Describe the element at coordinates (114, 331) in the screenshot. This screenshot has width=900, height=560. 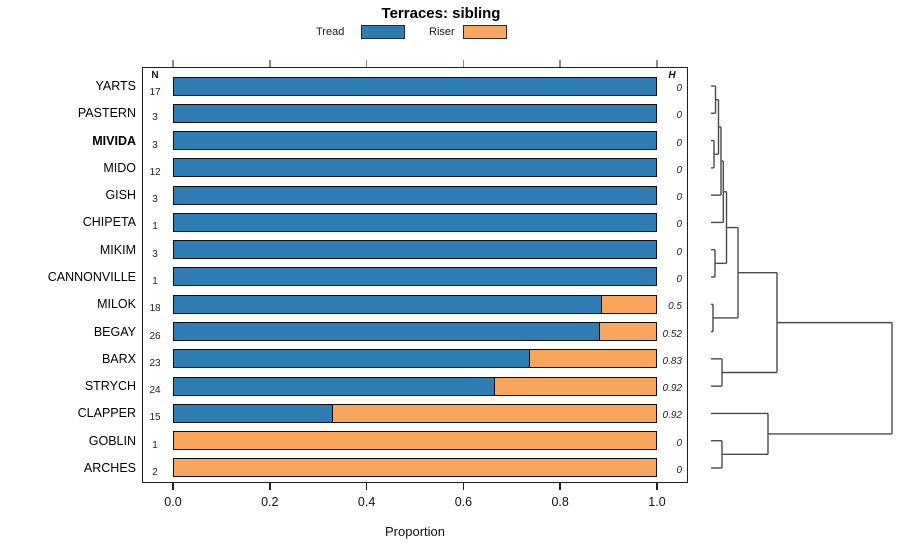
I see `row-label-begay: BEGAY` at that location.